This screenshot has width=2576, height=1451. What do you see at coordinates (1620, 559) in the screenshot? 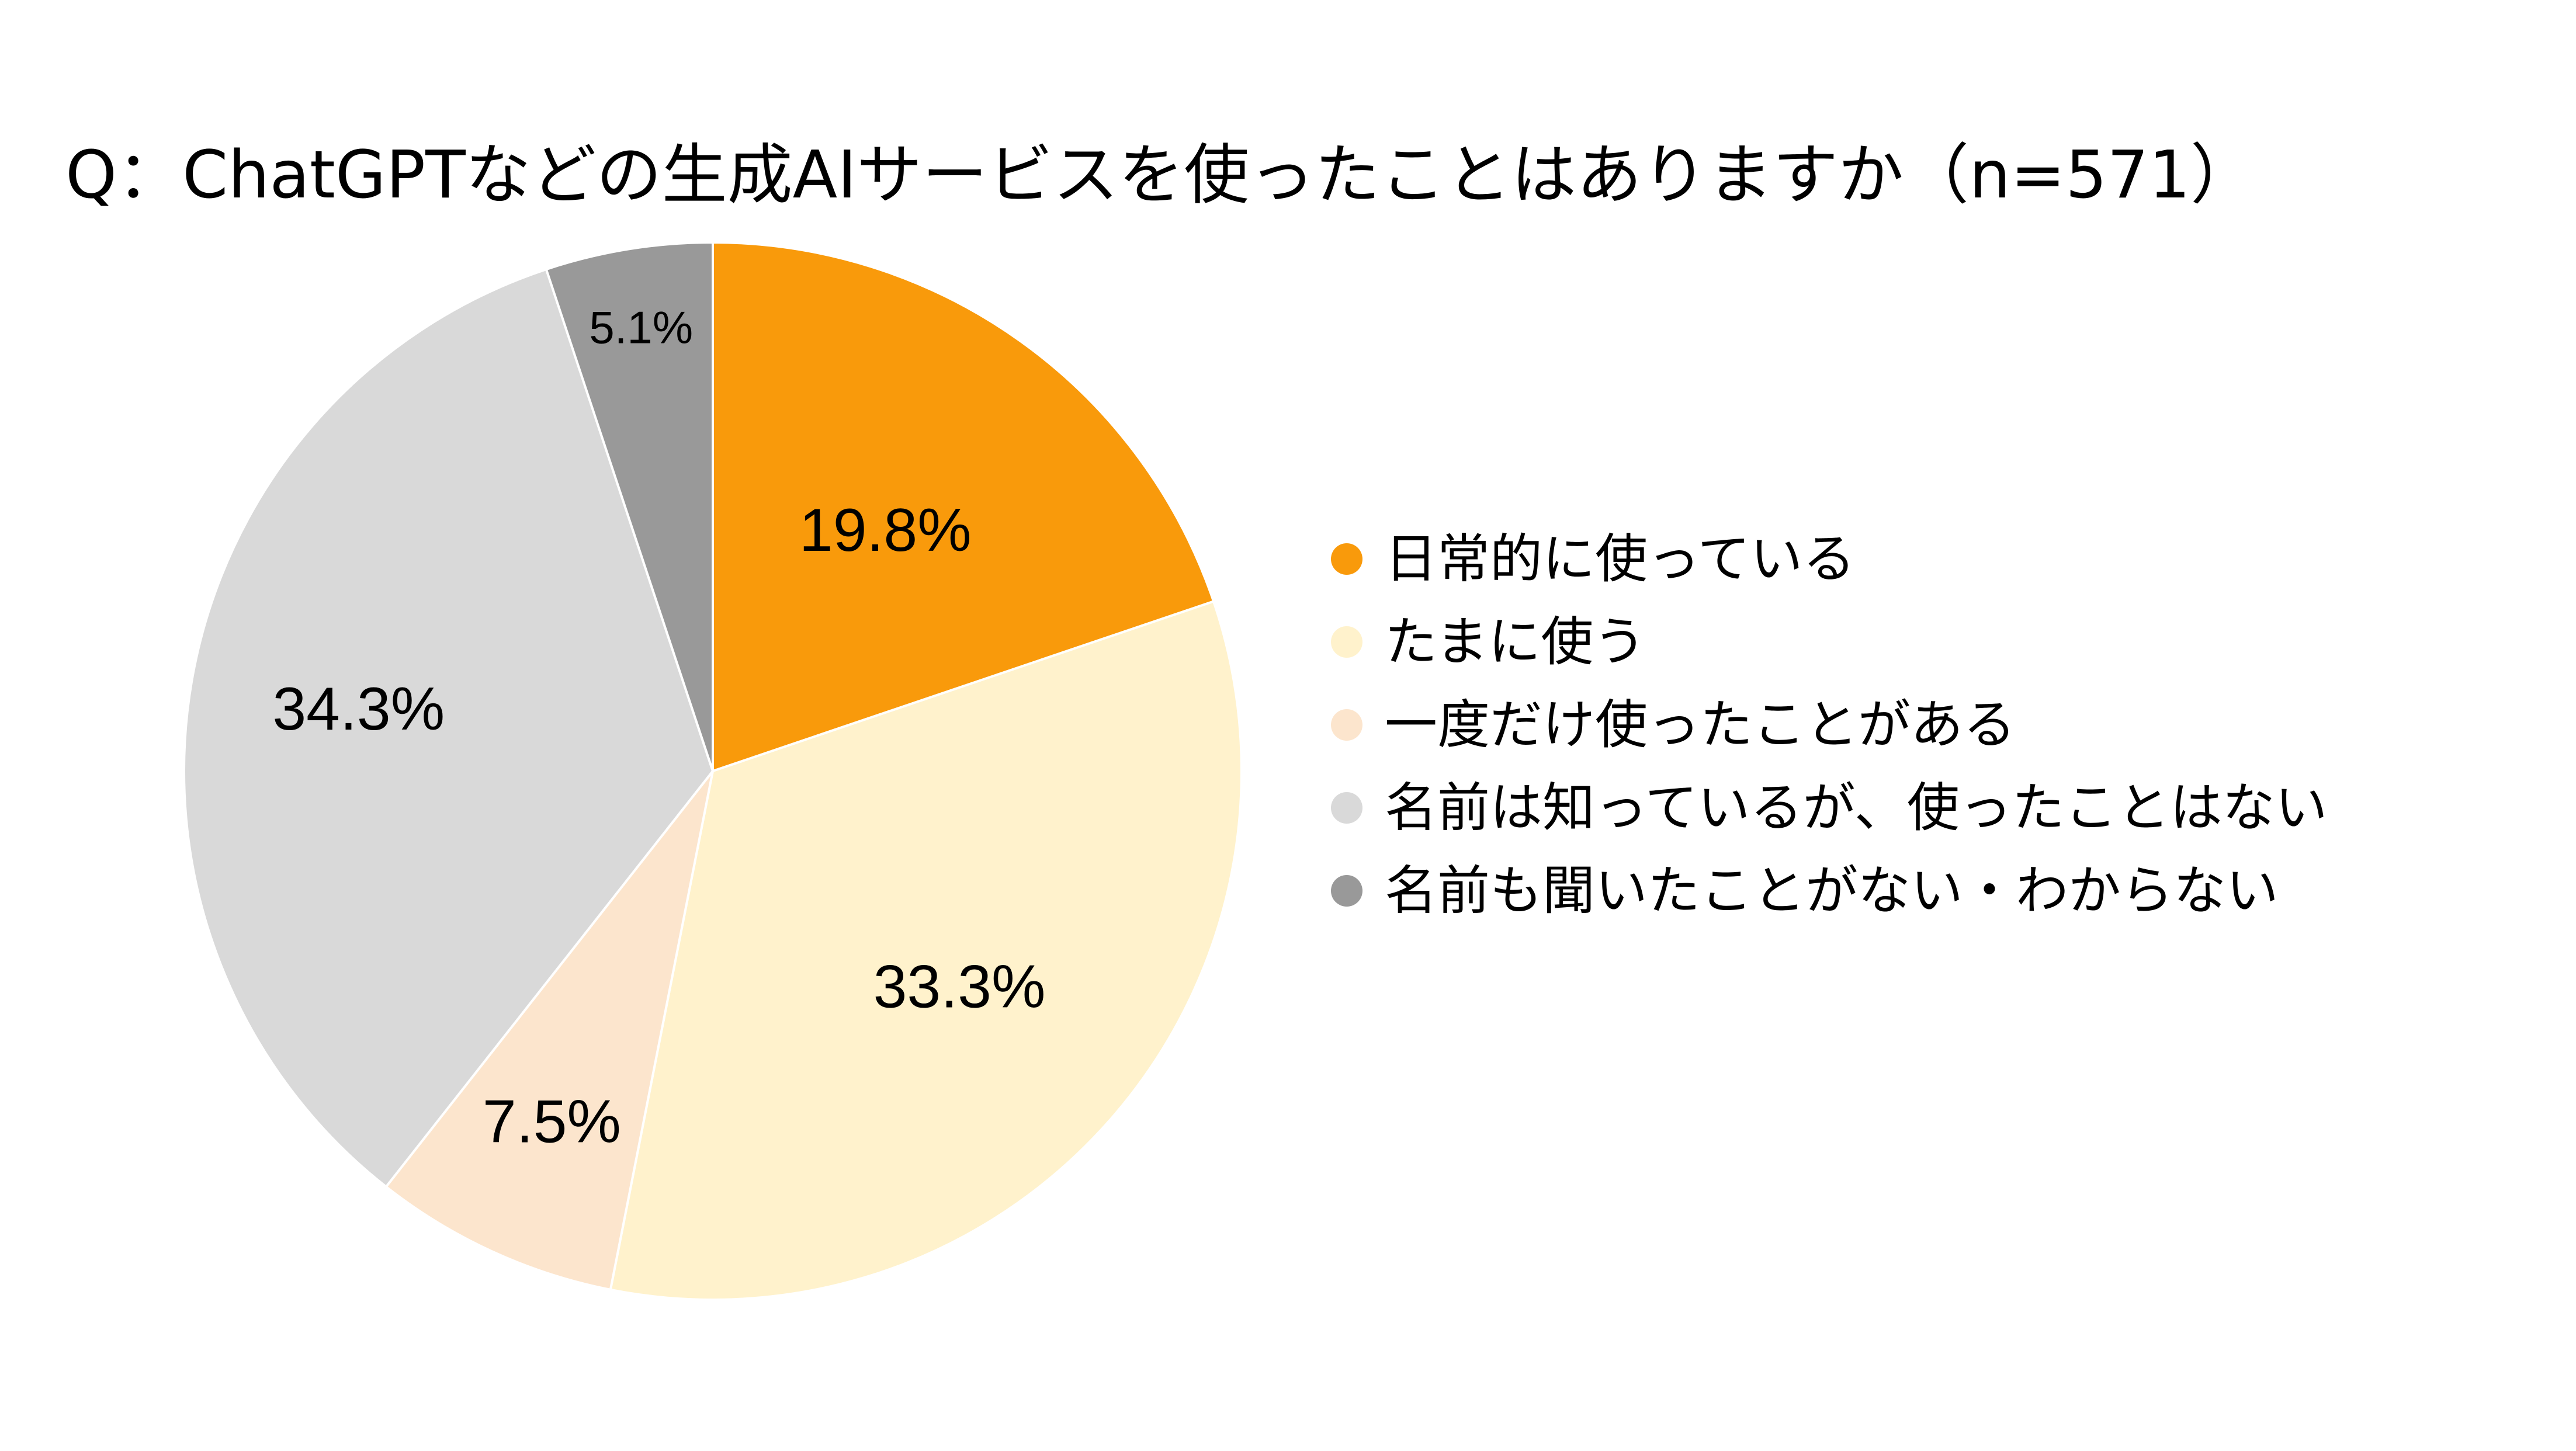
I see `legend-label: 日常的に使っている` at bounding box center [1620, 559].